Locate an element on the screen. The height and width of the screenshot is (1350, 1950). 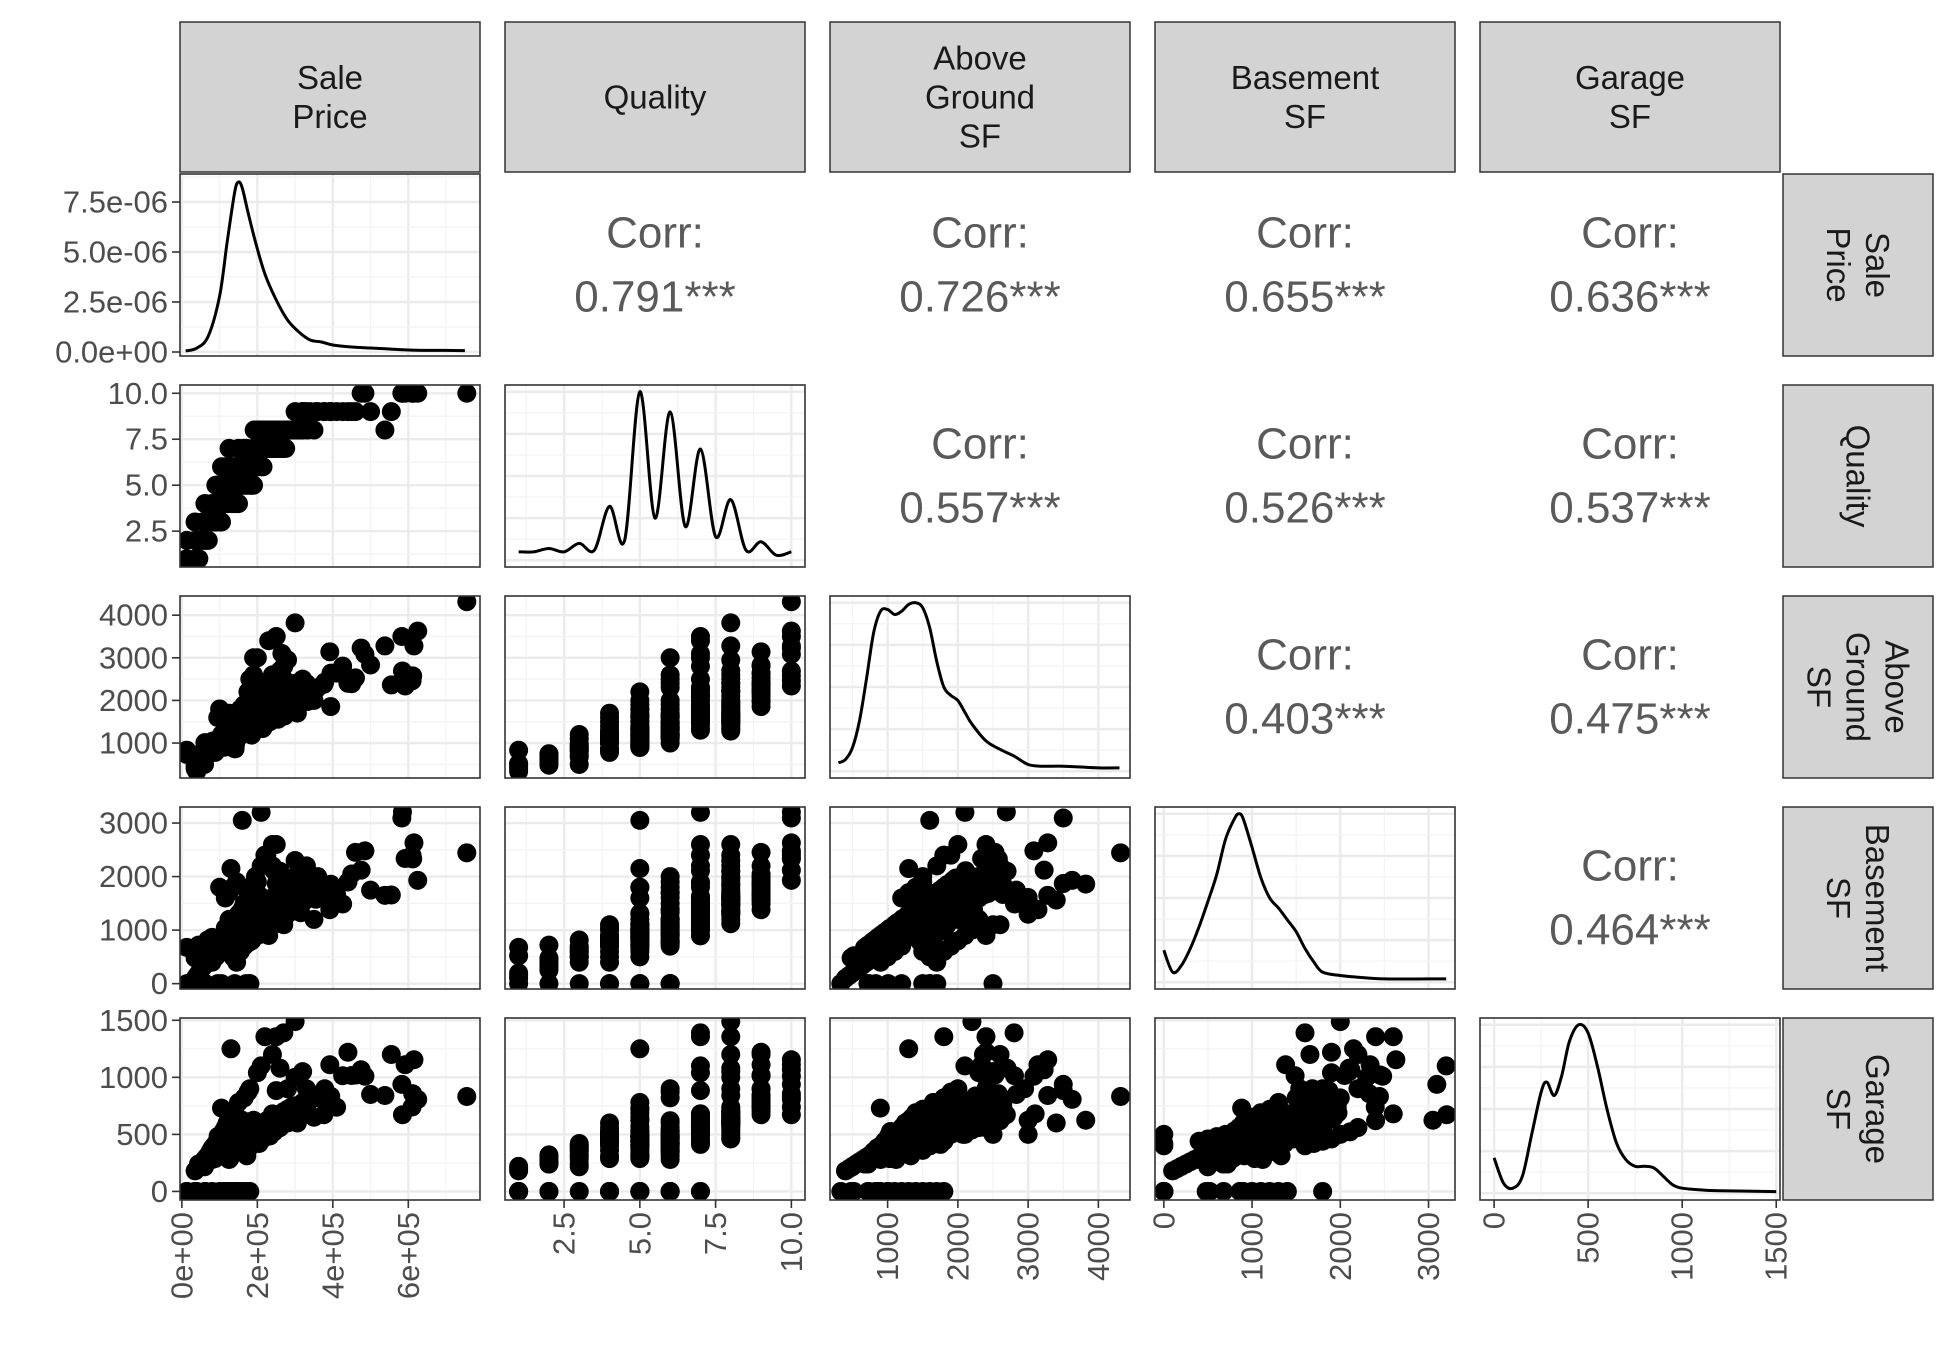
corr-panel-basement_sf-garage_sf: Corr: 0.464*** is located at coordinates (1629, 898).